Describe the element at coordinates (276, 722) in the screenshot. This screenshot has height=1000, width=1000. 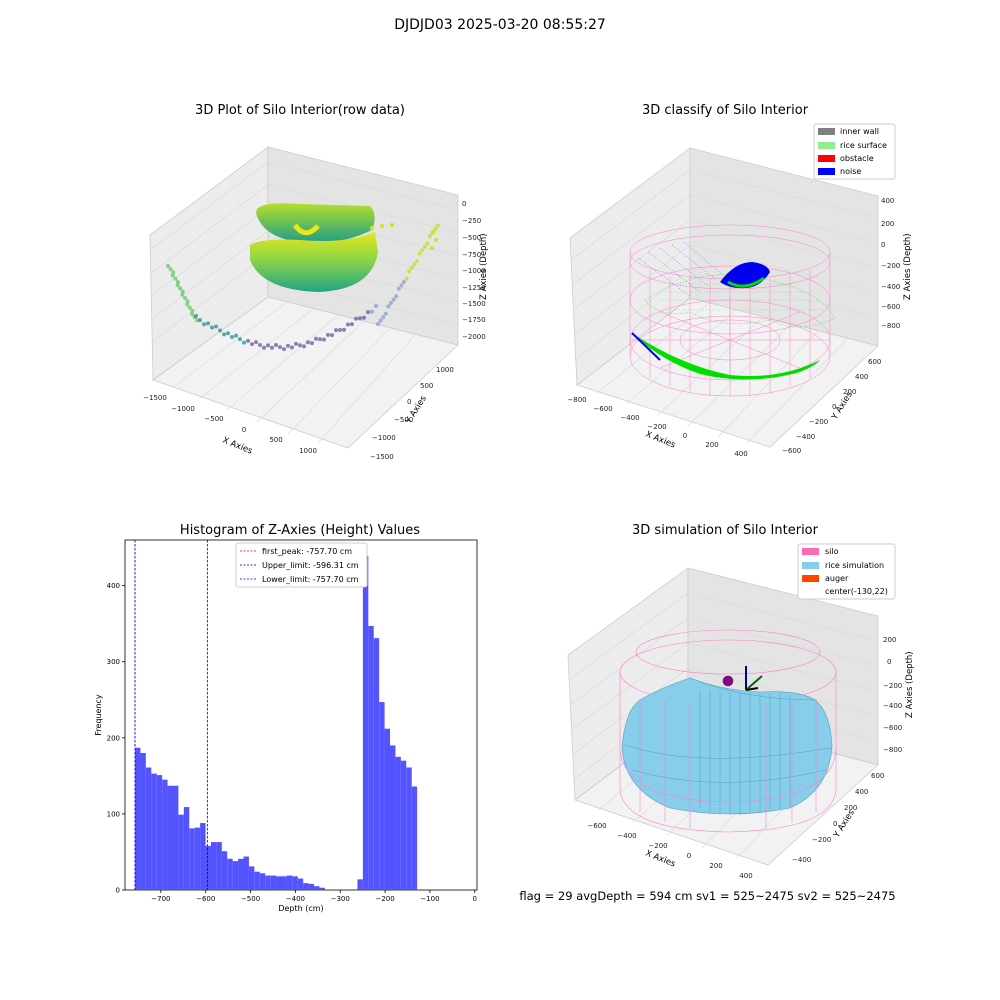
I see `histogram-bars` at that location.